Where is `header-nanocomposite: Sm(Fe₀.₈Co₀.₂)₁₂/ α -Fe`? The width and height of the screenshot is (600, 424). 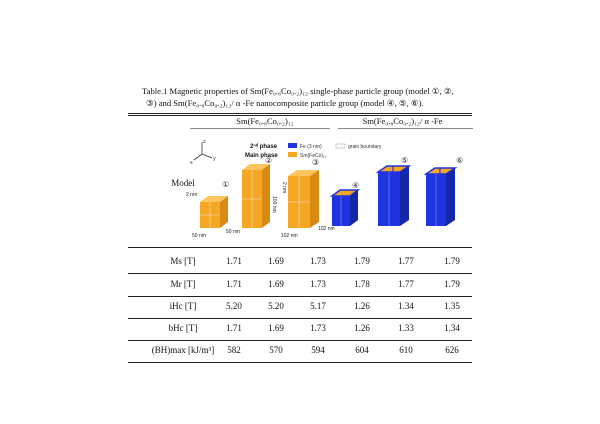 header-nanocomposite: Sm(Fe₀.₈Co₀.₂)₁₂/ α -Fe is located at coordinates (402, 121).